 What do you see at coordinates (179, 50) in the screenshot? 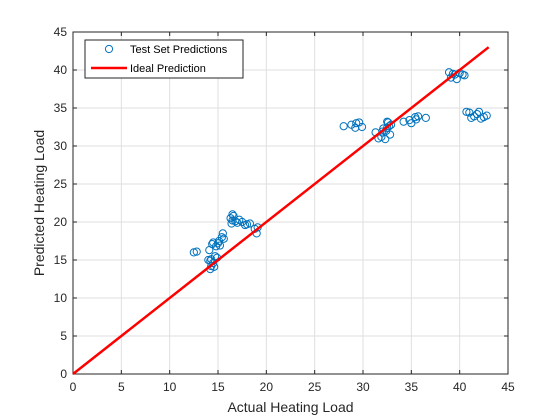
I see `legend-label-test-set: Test Set Predictions` at bounding box center [179, 50].